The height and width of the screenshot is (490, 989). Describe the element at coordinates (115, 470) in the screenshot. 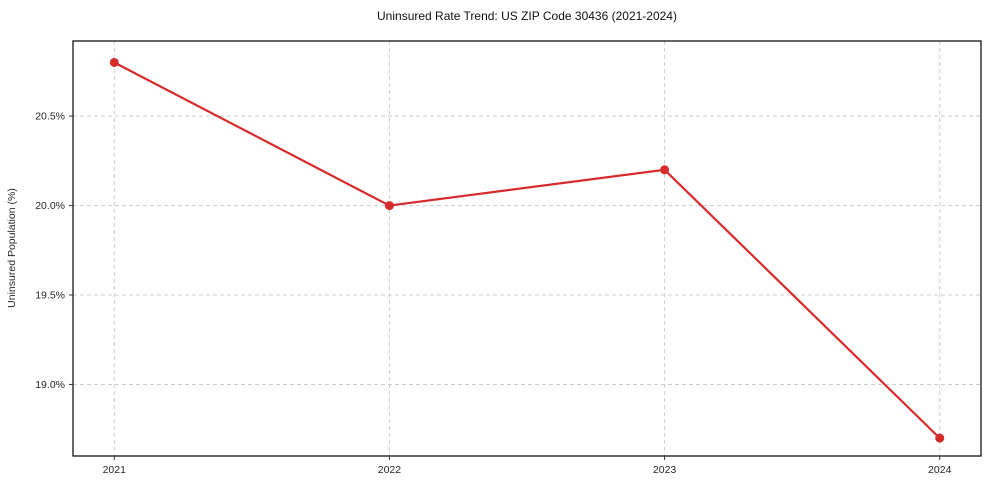

I see `x-tick-label: 2021` at that location.